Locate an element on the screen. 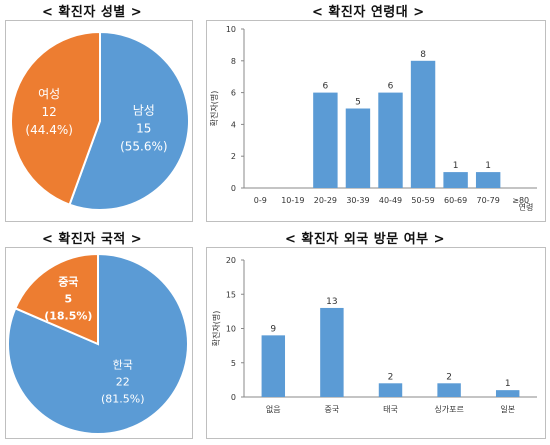  gender-pie-chart: 남성 15 (55.6%) 여성 12 (44.4%) is located at coordinates (99, 120).